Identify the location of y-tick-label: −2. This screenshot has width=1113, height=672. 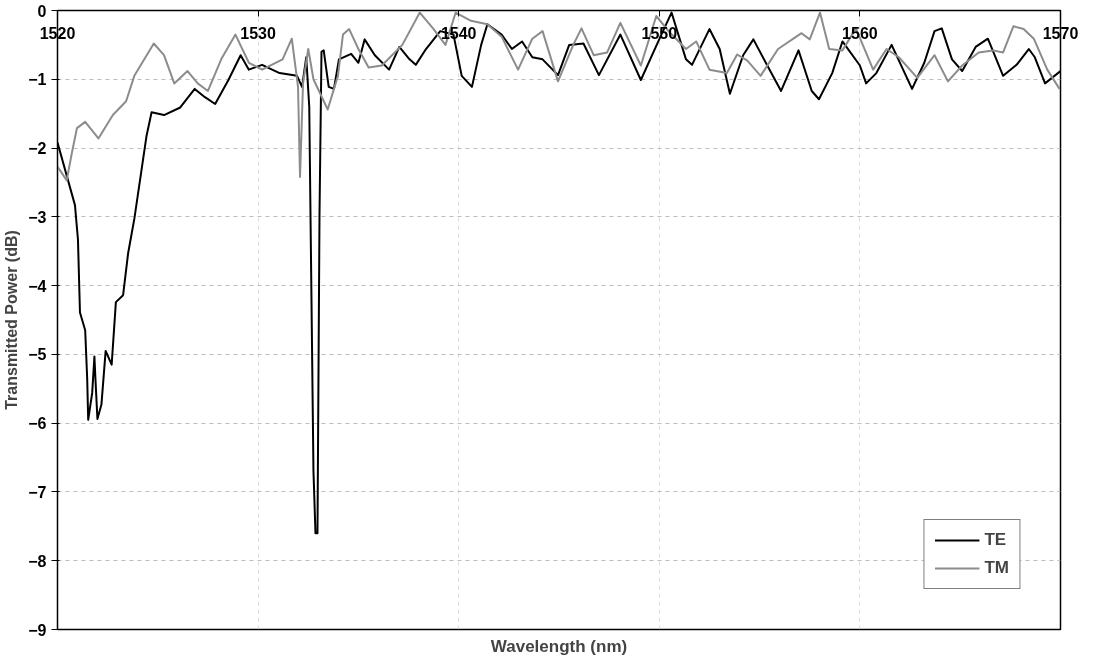
(37, 149).